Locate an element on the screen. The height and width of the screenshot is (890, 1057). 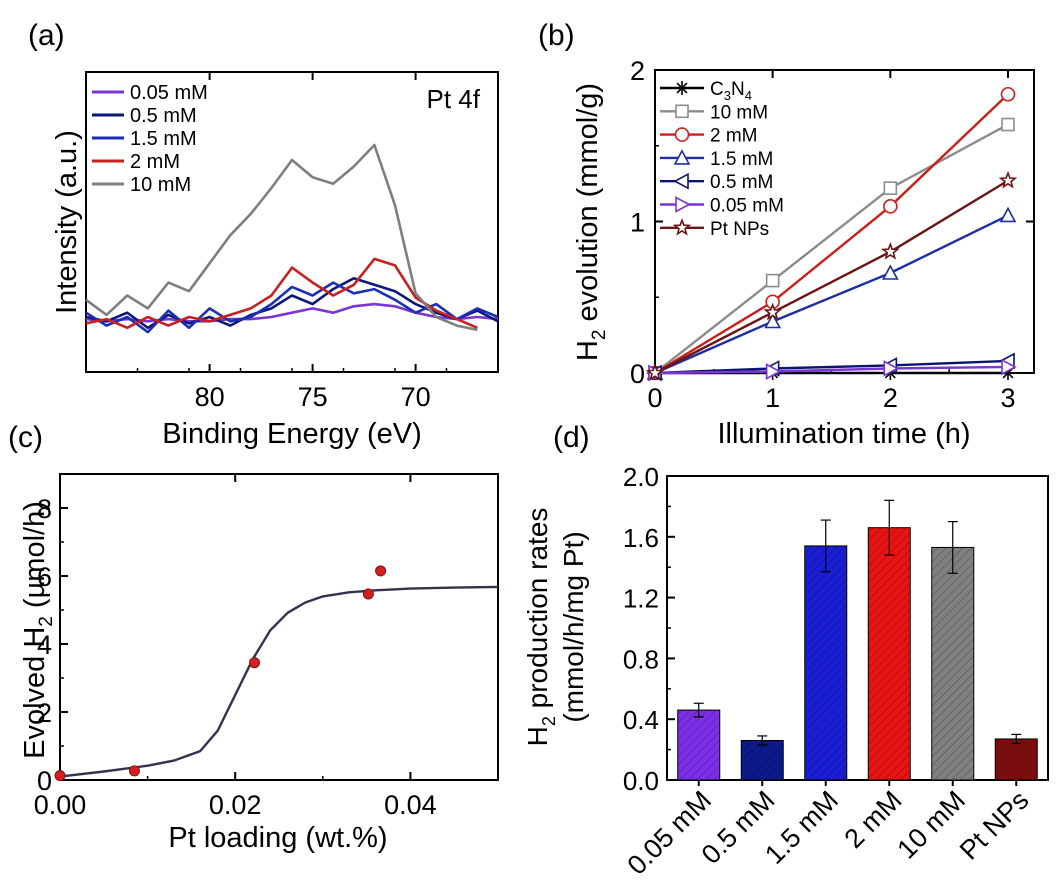
panel-b-legend-label: C3N4 is located at coordinates (731, 91).